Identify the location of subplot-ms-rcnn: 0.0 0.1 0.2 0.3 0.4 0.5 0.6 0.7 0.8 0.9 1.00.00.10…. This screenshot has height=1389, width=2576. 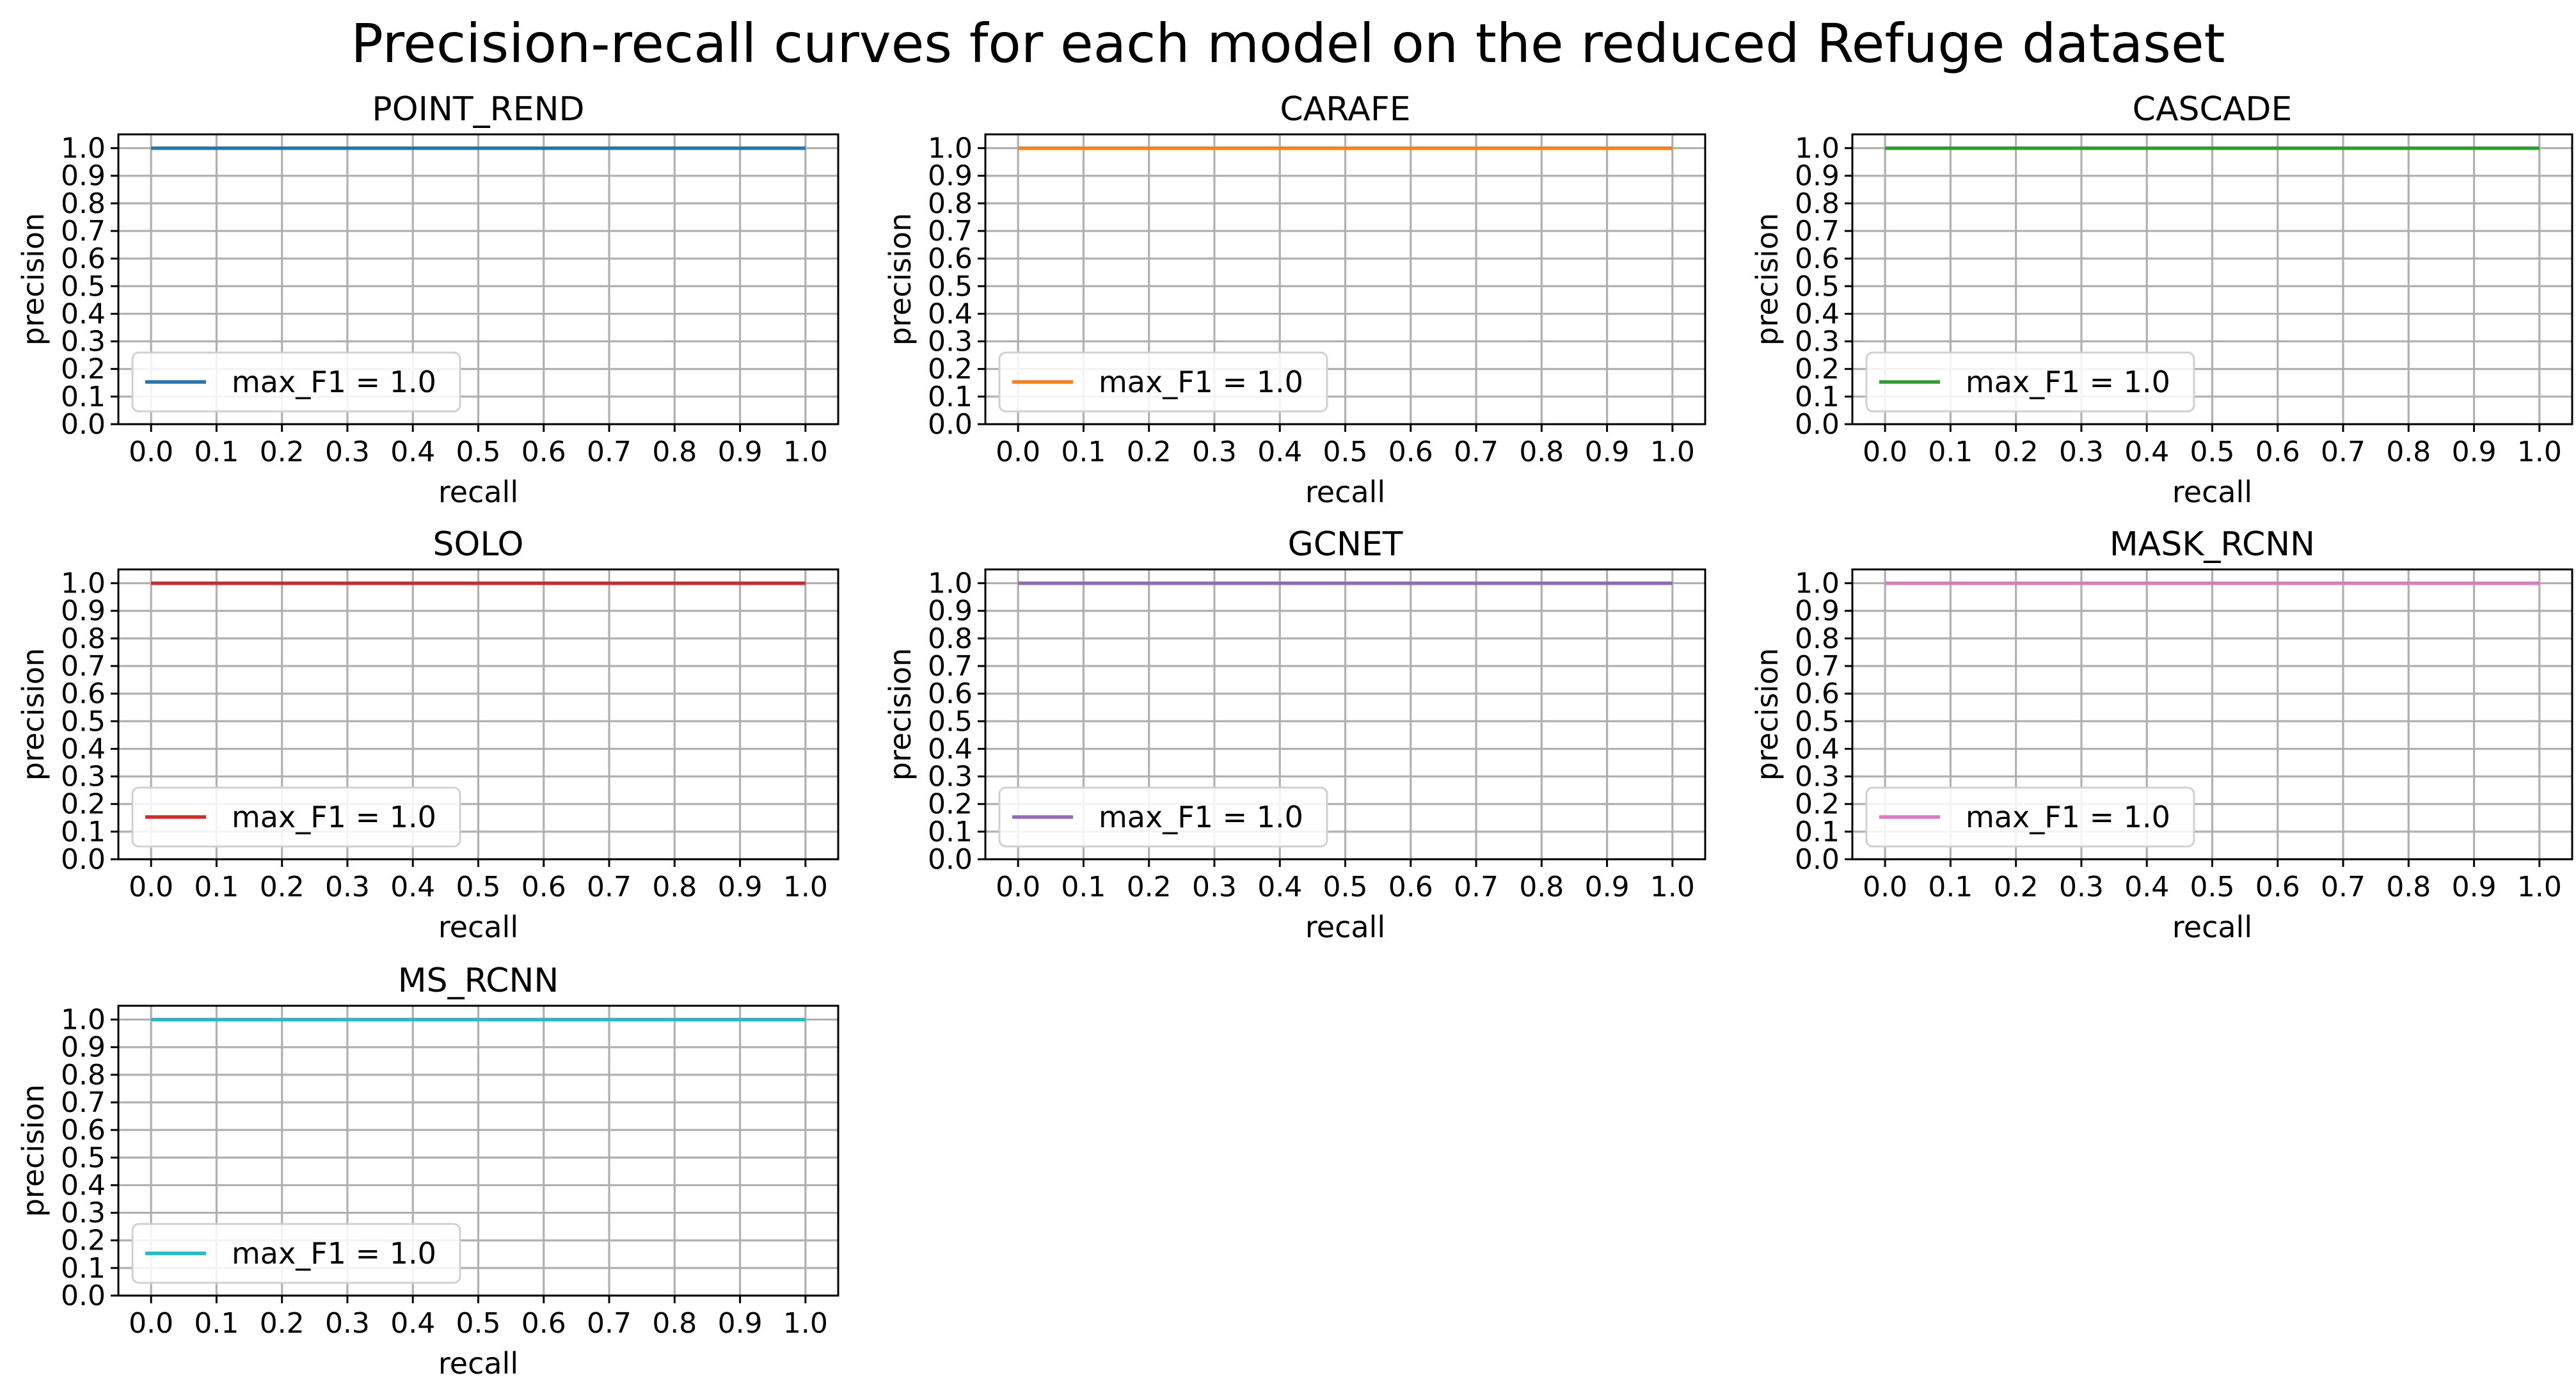
(427, 1171).